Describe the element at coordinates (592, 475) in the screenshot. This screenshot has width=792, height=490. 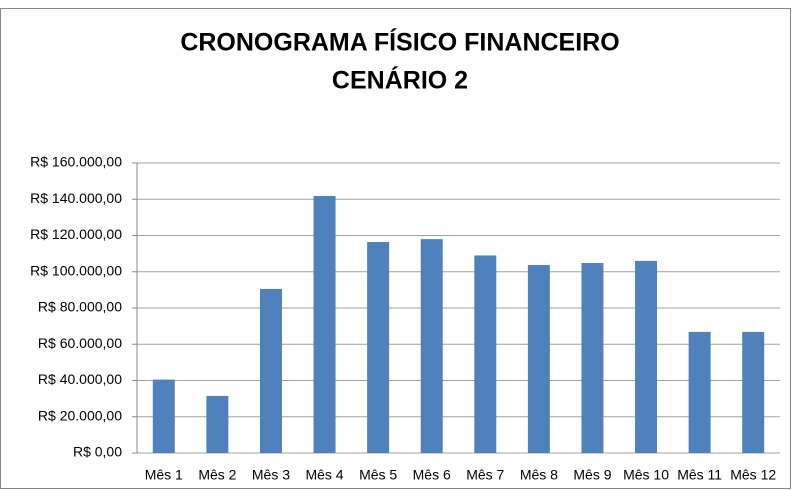
I see `x-tick-label: Mês 9` at that location.